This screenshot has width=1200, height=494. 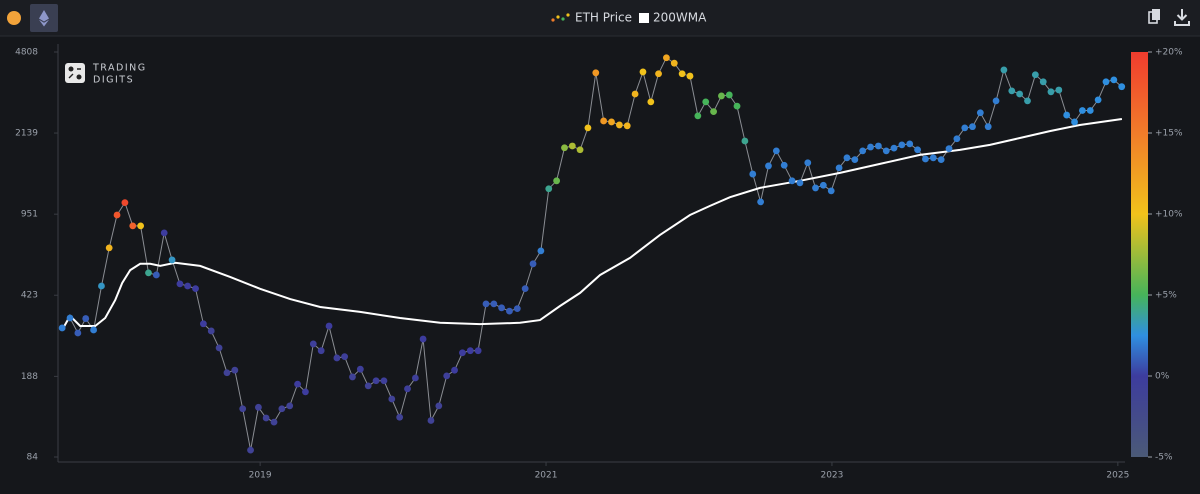 What do you see at coordinates (546, 476) in the screenshot?
I see `x-tick-label: 2021` at bounding box center [546, 476].